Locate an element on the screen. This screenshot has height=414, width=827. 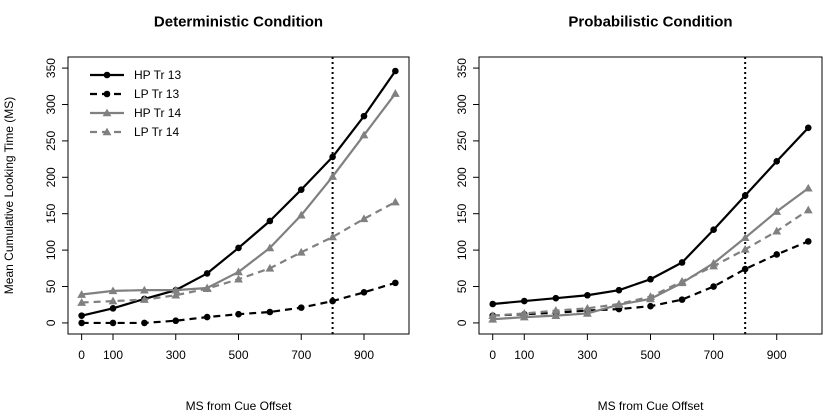
panel-title: Probabilistic Condition is located at coordinates (650, 21).